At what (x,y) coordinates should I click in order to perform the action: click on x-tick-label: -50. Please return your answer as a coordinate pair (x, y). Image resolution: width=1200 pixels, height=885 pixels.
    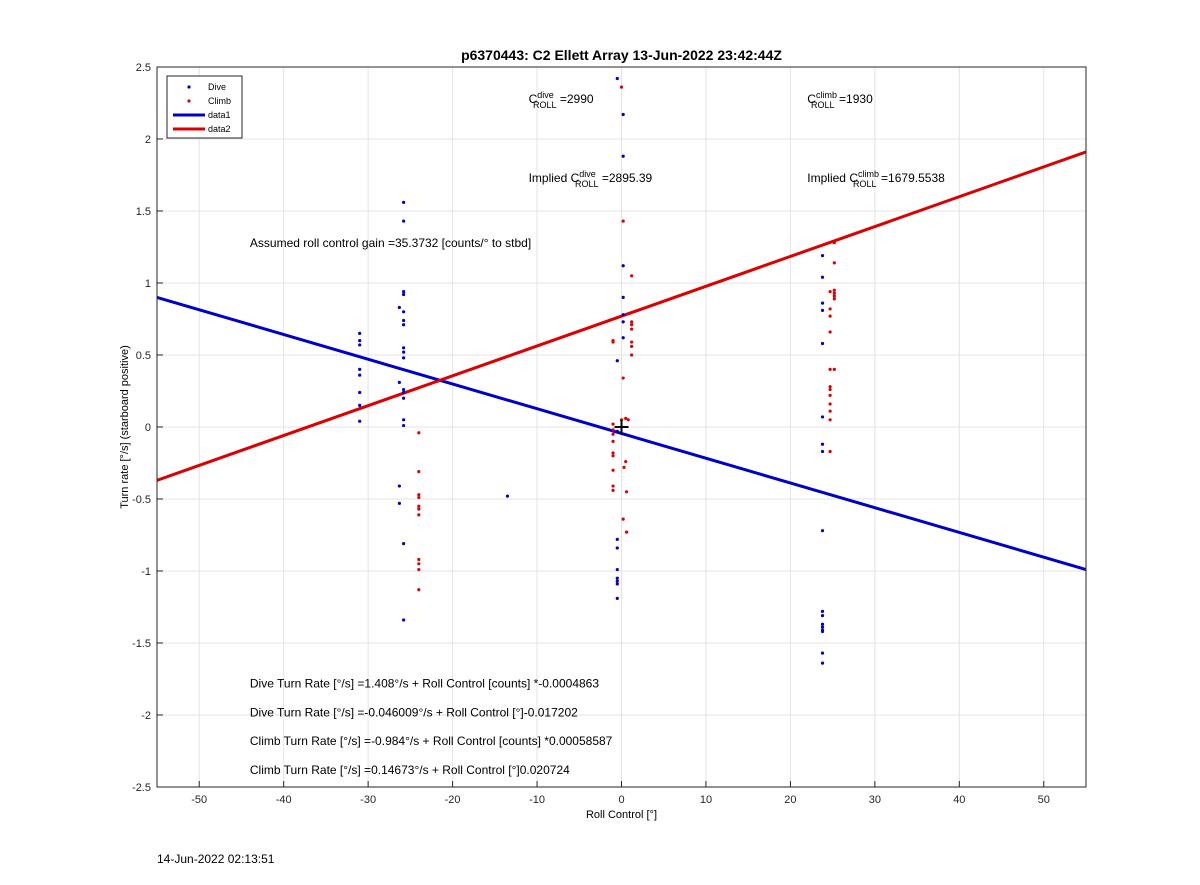
    Looking at the image, I should click on (199, 800).